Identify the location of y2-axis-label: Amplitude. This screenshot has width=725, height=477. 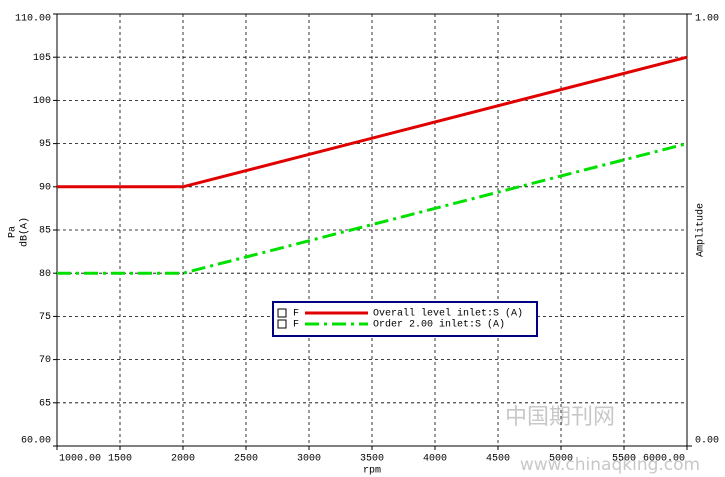
(701, 230).